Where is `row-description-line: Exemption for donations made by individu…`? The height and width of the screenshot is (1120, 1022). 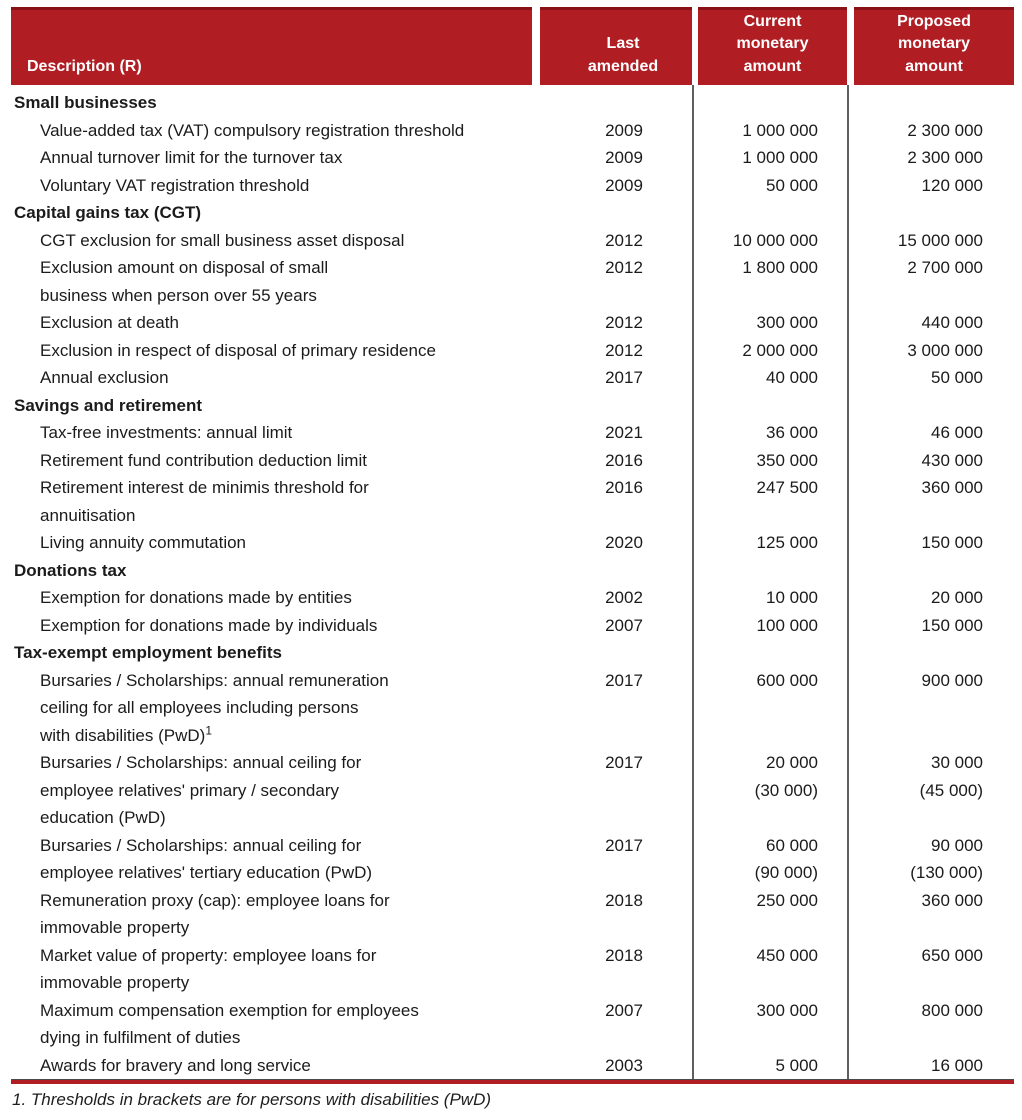 row-description-line: Exemption for donations made by individu… is located at coordinates (209, 625).